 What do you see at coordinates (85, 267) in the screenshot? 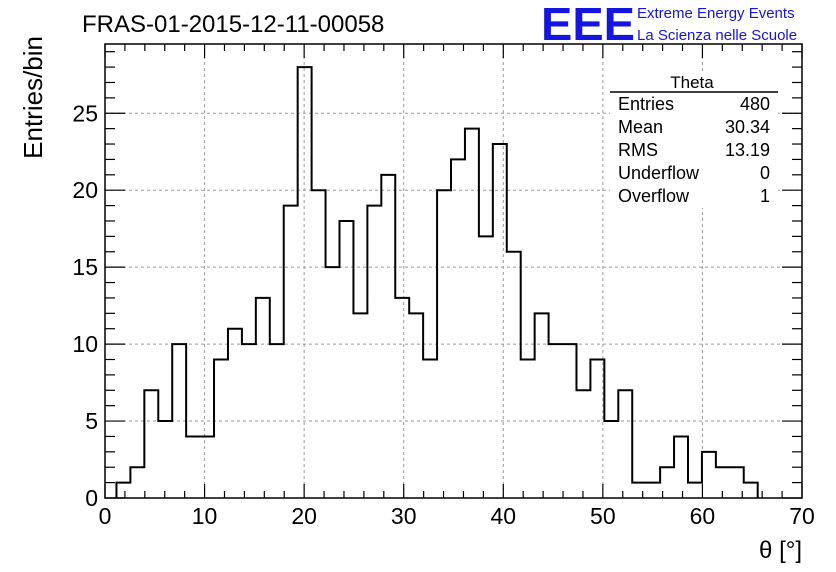
I see `y-tick-label: 15` at bounding box center [85, 267].